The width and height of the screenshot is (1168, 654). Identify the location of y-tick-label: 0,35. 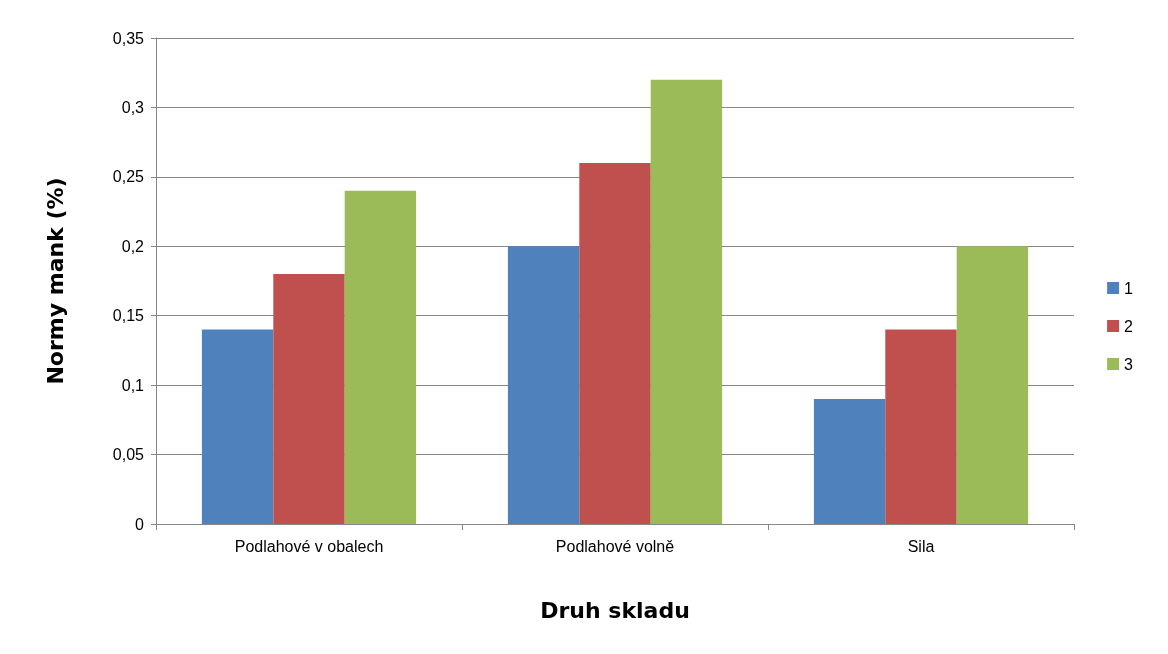
(128, 38).